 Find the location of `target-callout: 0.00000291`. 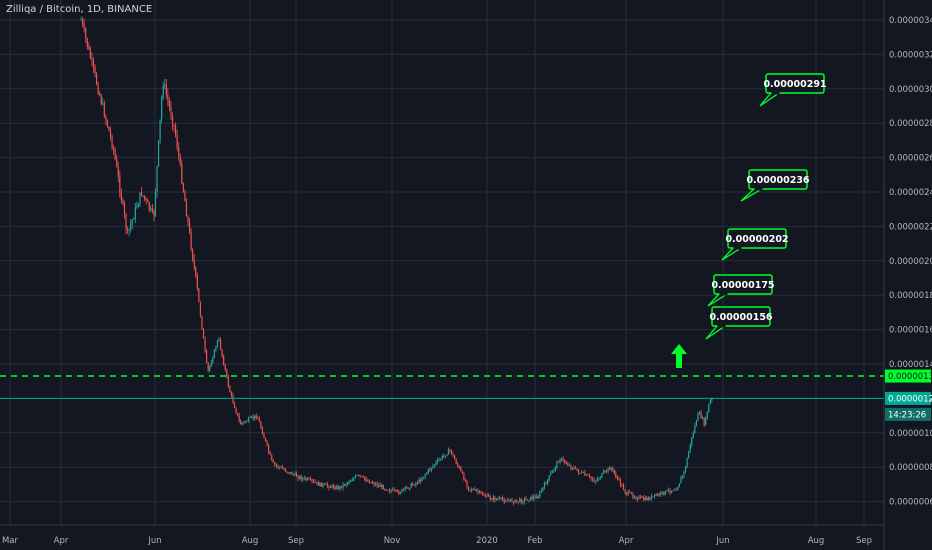

target-callout: 0.00000291 is located at coordinates (793, 90).